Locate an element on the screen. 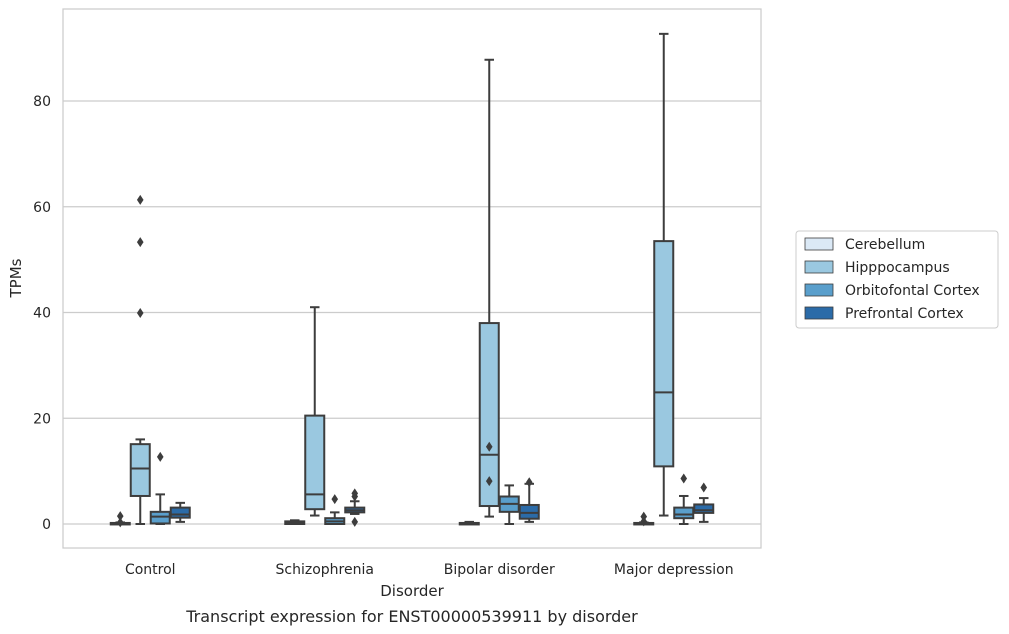 The height and width of the screenshot is (634, 1009). y-axis-ticks: 0 20 40 60 80 is located at coordinates (42, 313).